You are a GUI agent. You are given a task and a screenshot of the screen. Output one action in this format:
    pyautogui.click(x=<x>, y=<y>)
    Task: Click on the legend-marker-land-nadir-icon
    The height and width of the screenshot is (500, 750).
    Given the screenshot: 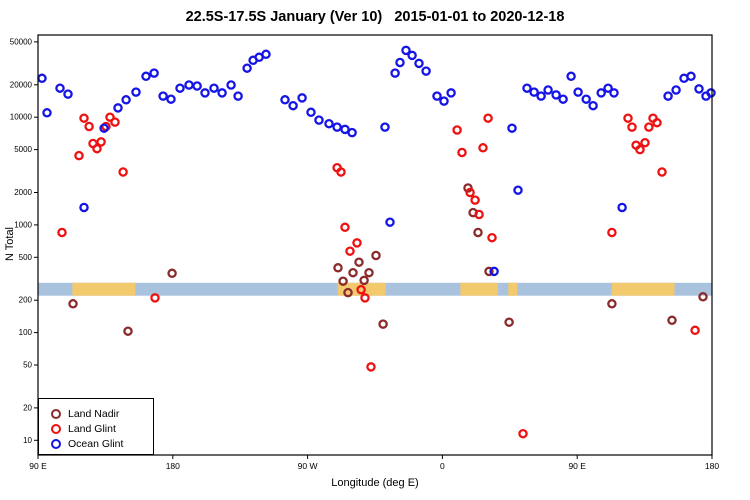 What is the action you would take?
    pyautogui.click(x=56, y=413)
    